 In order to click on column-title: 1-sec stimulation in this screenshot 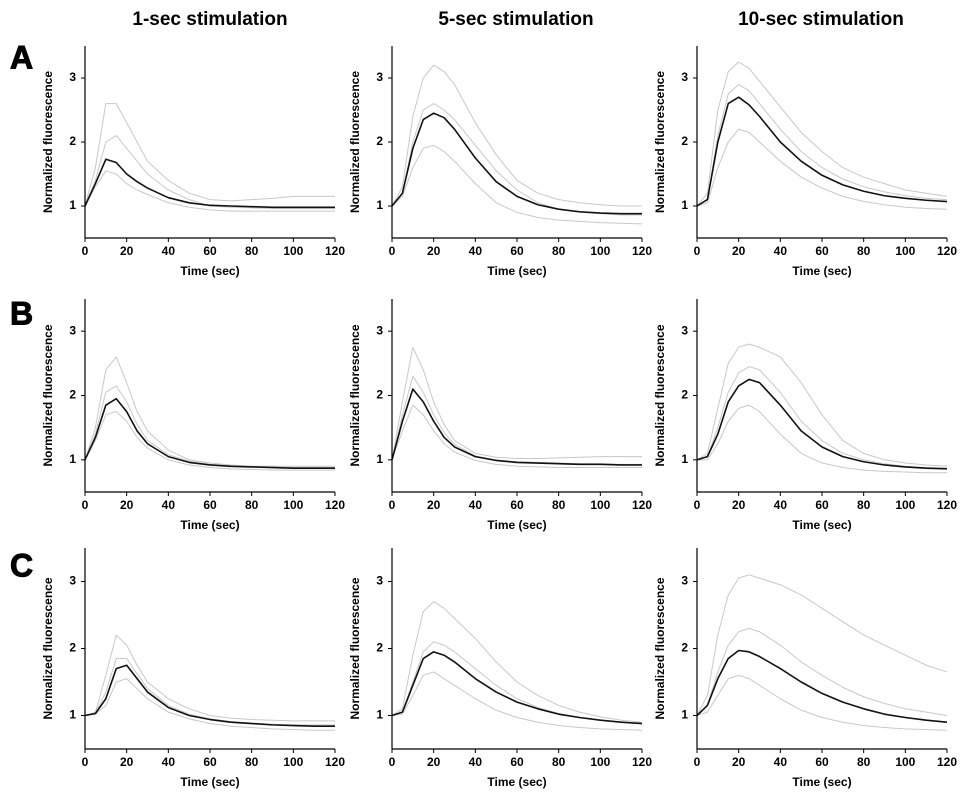, I will do `click(209, 19)`.